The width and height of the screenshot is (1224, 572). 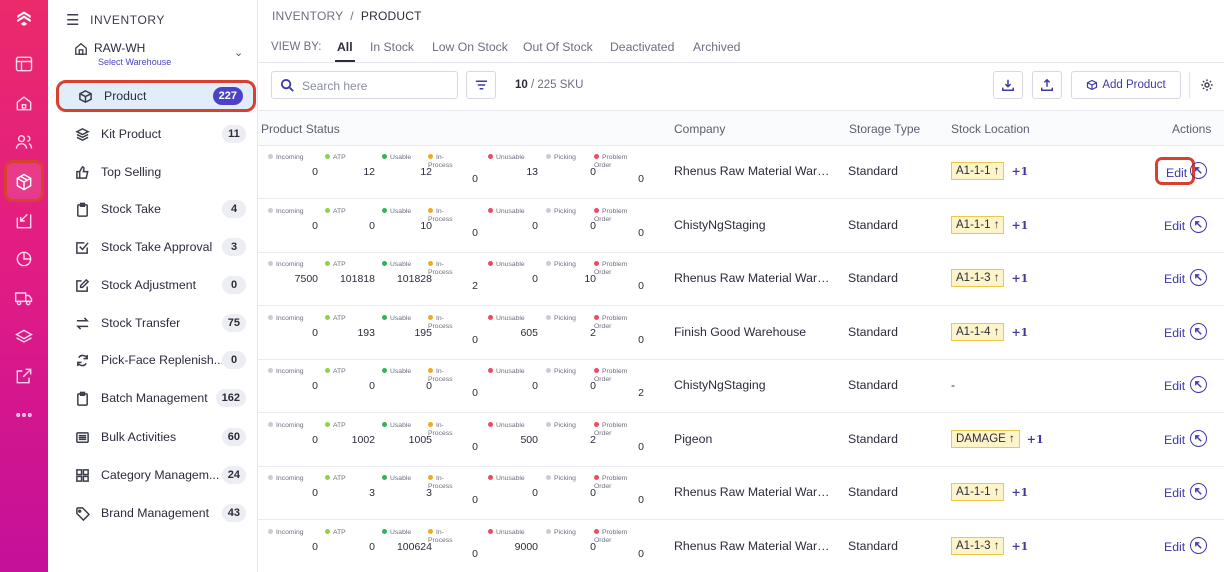 What do you see at coordinates (717, 47) in the screenshot?
I see `tab-archived: Archived` at bounding box center [717, 47].